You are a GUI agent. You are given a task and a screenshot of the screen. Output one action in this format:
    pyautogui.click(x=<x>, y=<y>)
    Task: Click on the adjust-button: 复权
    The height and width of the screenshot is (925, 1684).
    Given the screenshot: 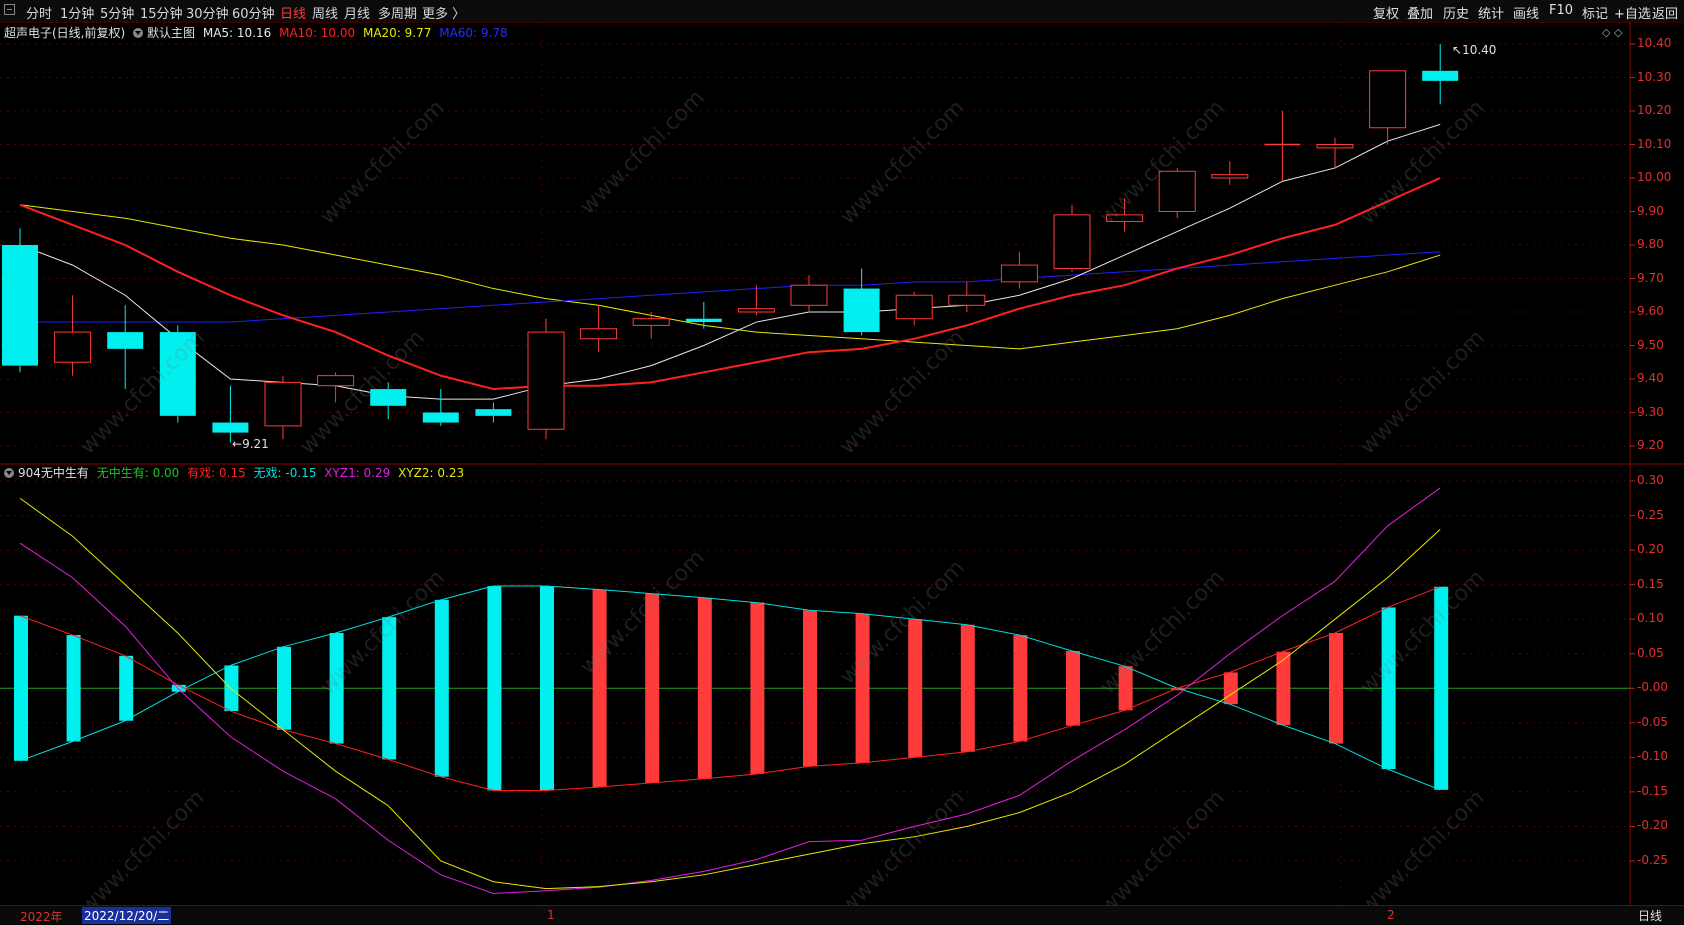 What is the action you would take?
    pyautogui.click(x=1386, y=14)
    